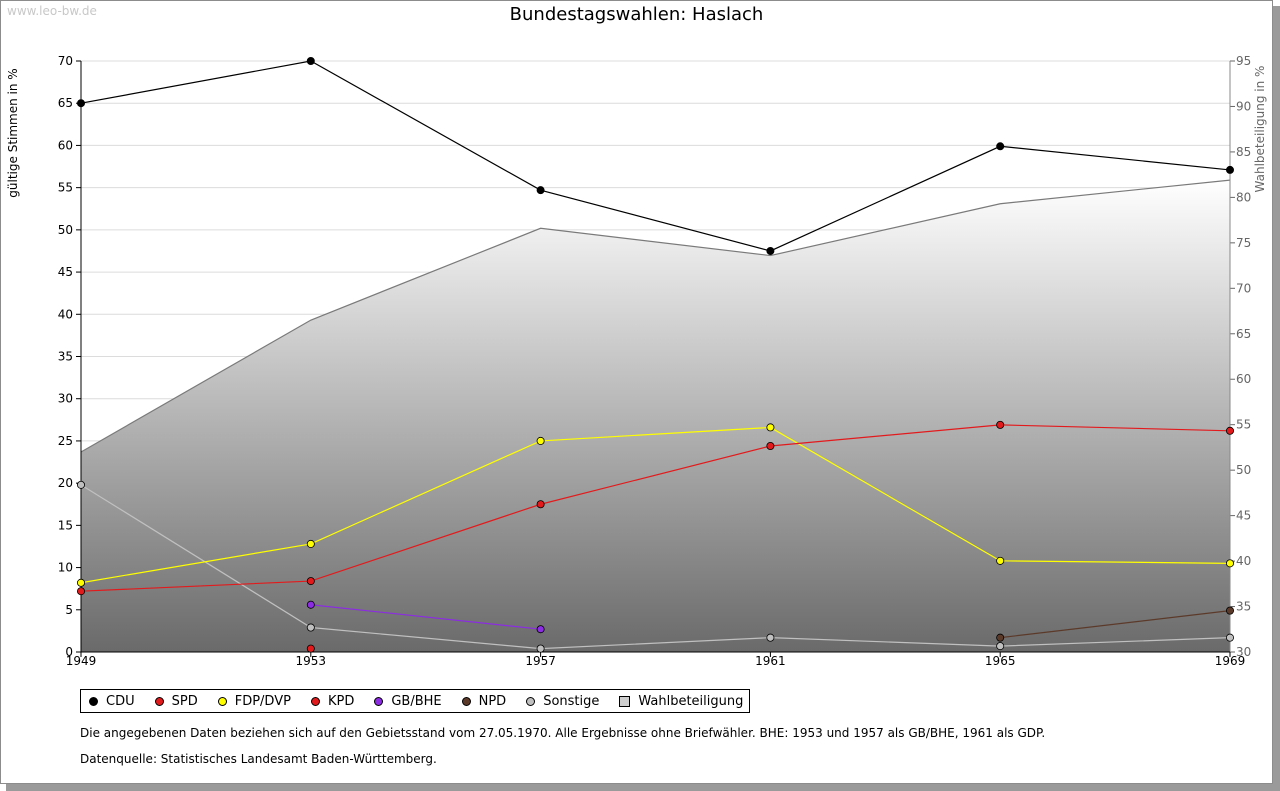 The image size is (1280, 791). Describe the element at coordinates (1230, 661) in the screenshot. I see `x-tick-label-1969: 1969` at that location.